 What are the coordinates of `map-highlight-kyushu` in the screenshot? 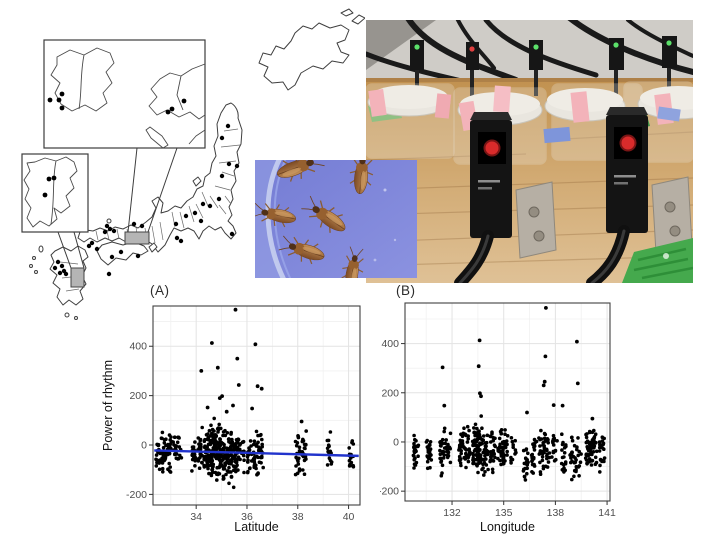 It's located at (77, 277).